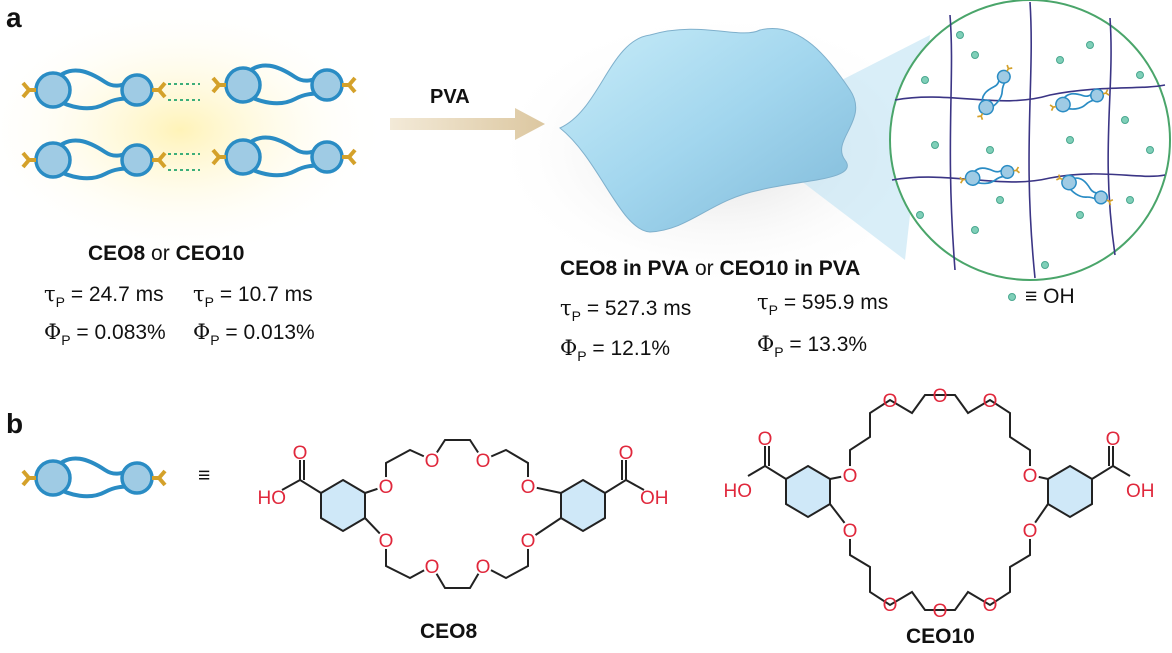 The image size is (1172, 653). I want to click on oh-legend: ≡ OH, so click(1050, 296).